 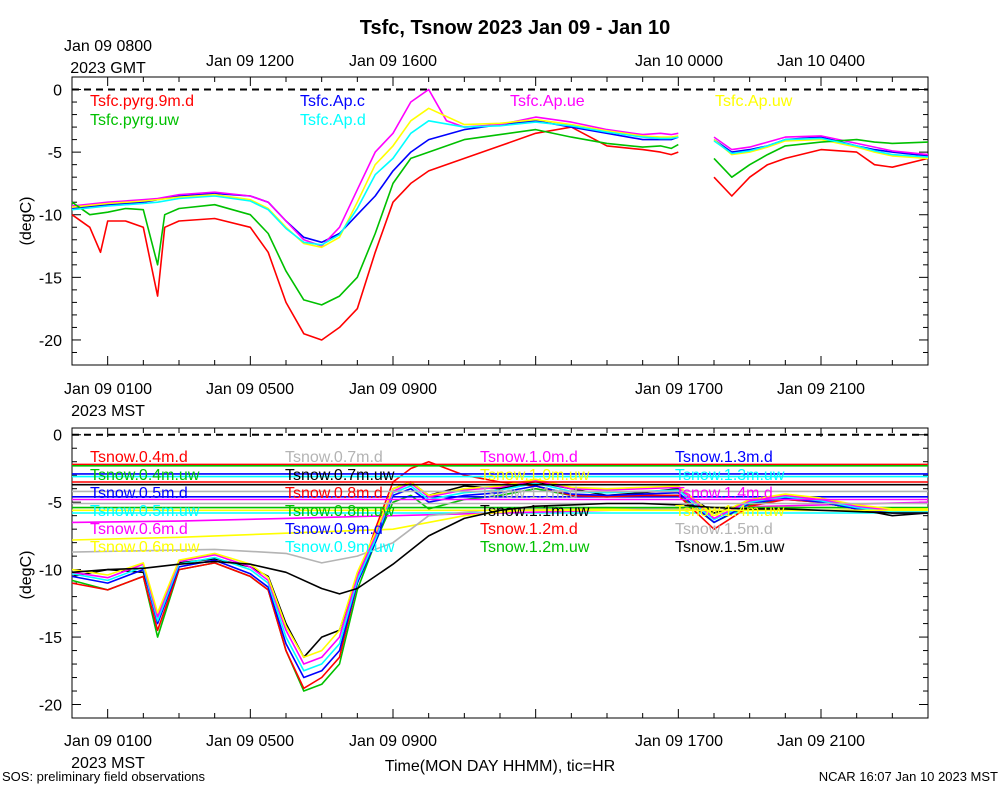 I want to click on top-axis-label: Jan 09 0800, so click(x=108, y=46).